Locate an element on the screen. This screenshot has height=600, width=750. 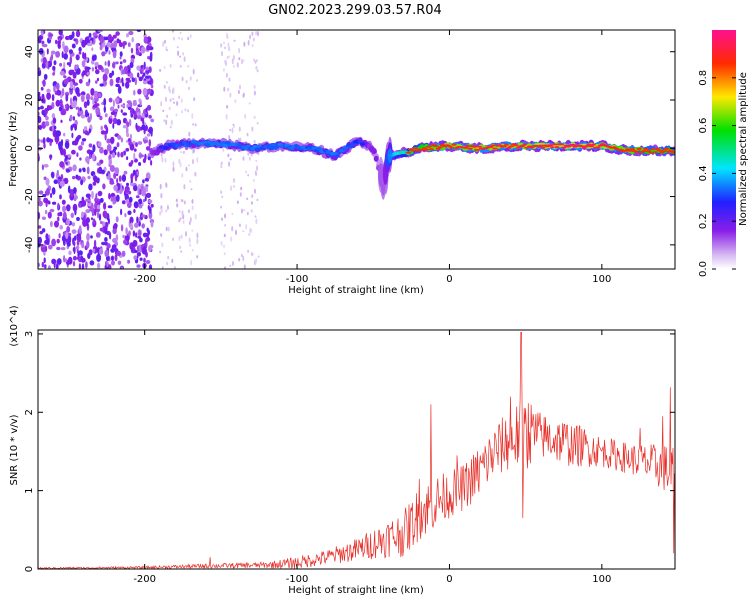
snr-y-axis-label: SNR (10 * v/v) is located at coordinates (14, 449).